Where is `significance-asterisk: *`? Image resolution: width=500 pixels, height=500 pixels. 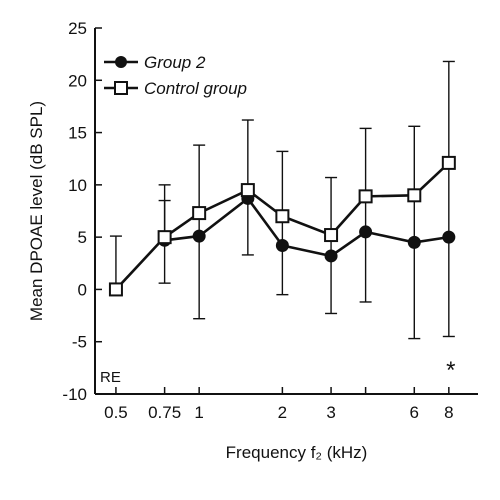 significance-asterisk: * is located at coordinates (450, 370).